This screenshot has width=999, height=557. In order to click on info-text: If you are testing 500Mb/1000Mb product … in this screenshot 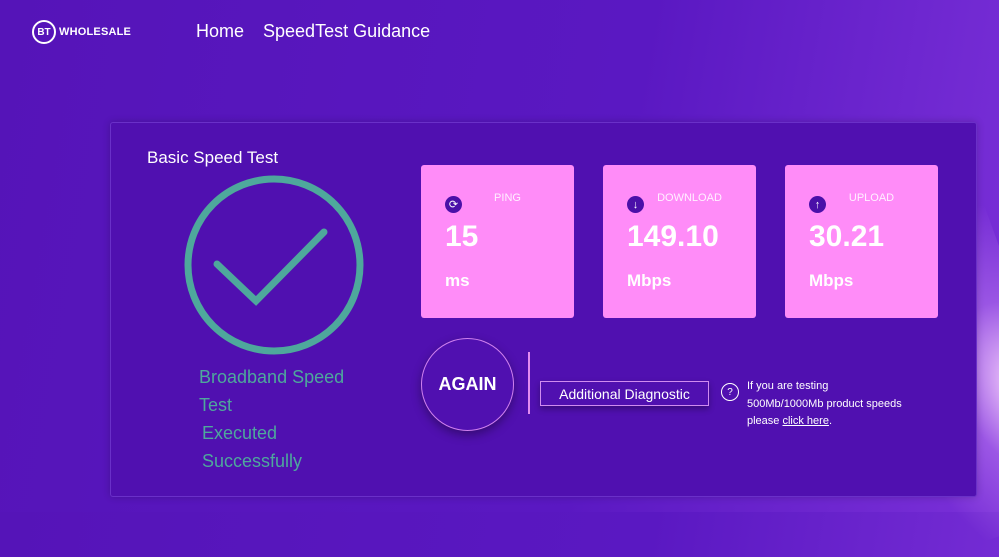, I will do `click(837, 404)`.